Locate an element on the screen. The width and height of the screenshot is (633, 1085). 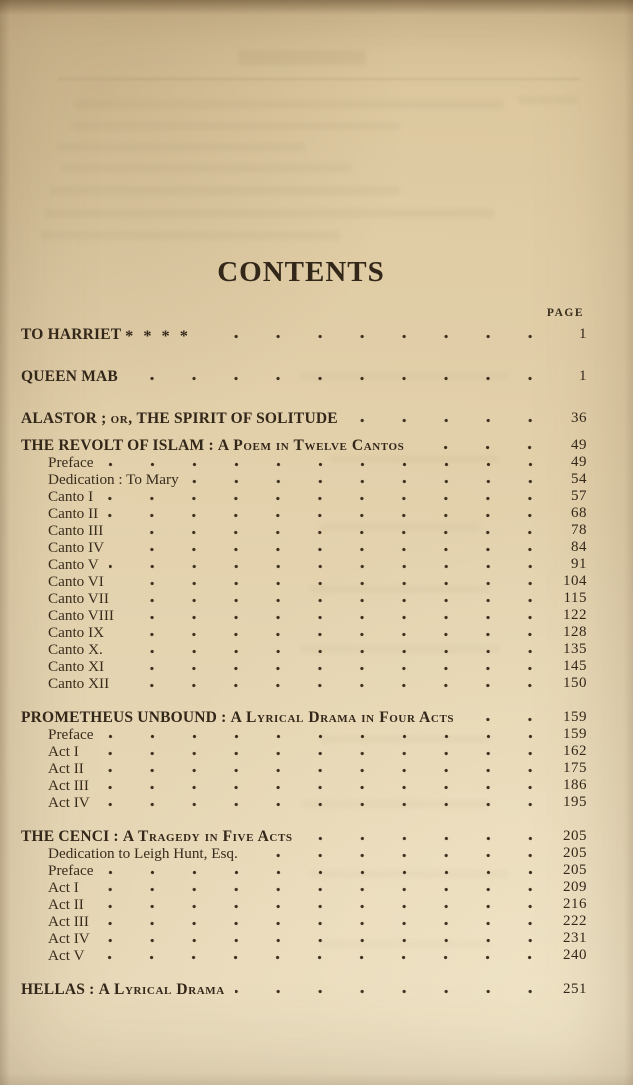
toc-entry: TO HARRIET * * * * 1 is located at coordinates (304, 335).